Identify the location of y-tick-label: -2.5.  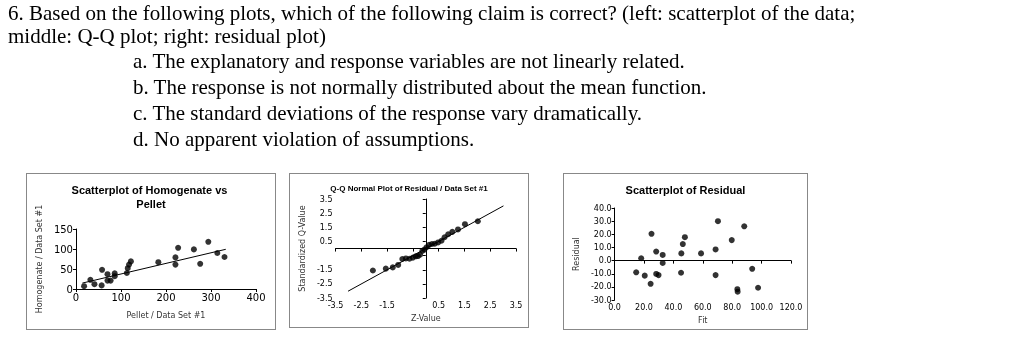
(324, 284).